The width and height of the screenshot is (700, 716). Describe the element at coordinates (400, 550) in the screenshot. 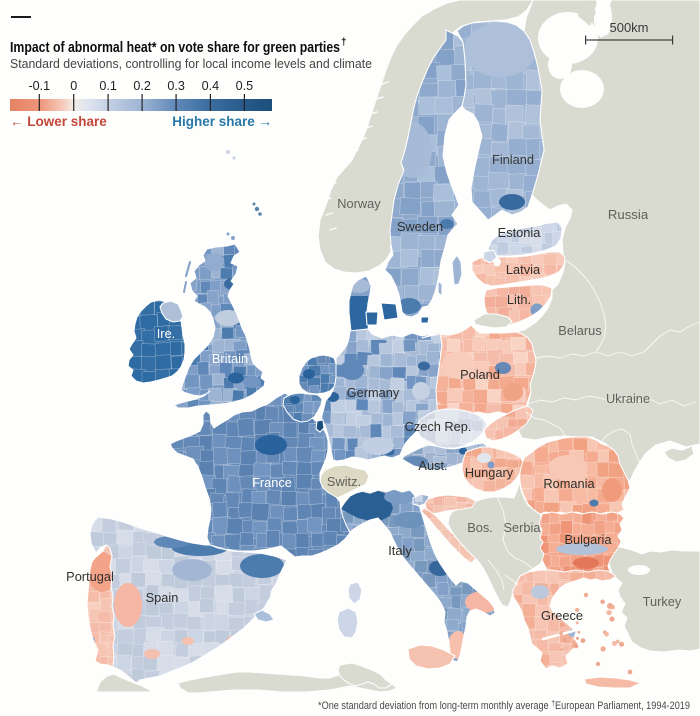

I see `svg-text: Italy` at that location.